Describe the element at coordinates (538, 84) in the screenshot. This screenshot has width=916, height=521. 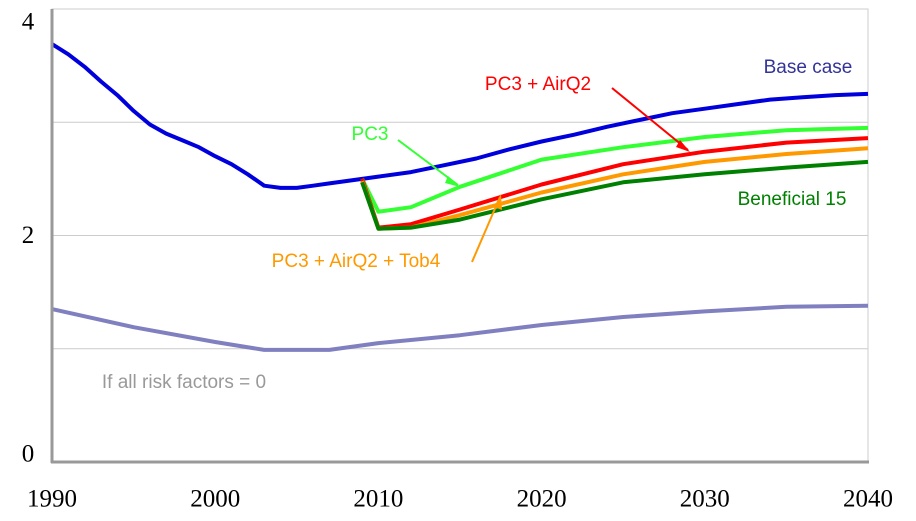
I see `annotation: PC3 + AirQ2` at that location.